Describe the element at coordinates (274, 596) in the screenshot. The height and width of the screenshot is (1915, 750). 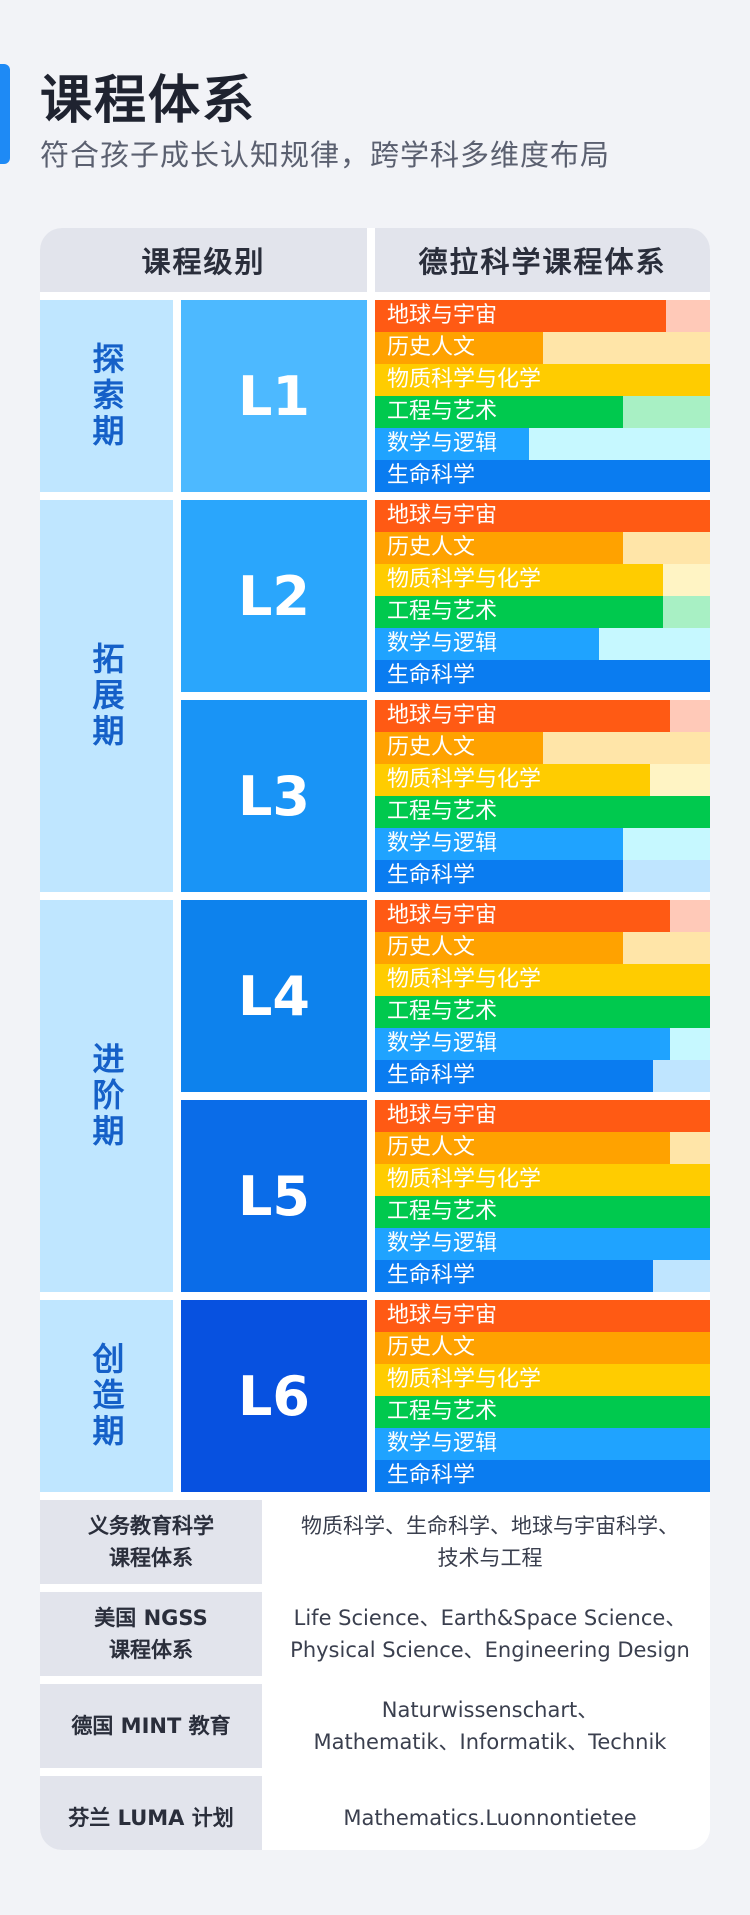
I see `level-cell-l2: L2` at that location.